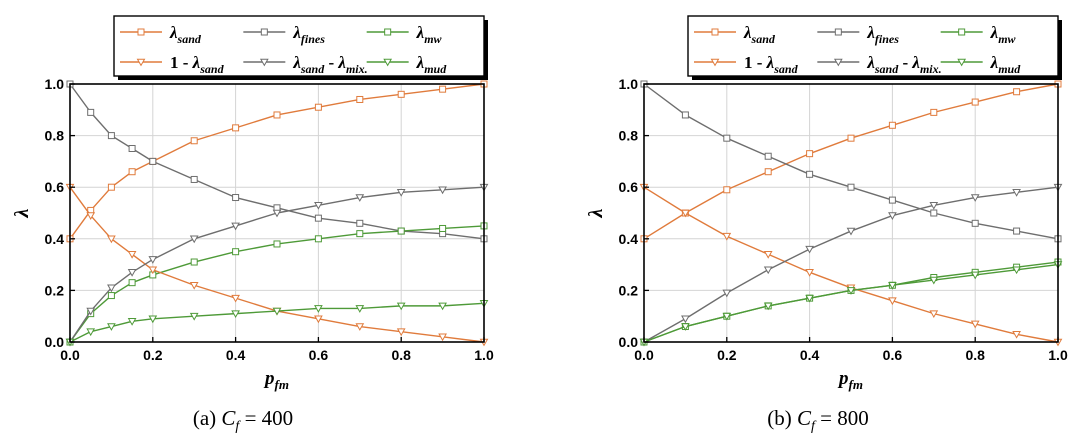  I want to click on y-tick-label: 0.6, so click(55, 187).